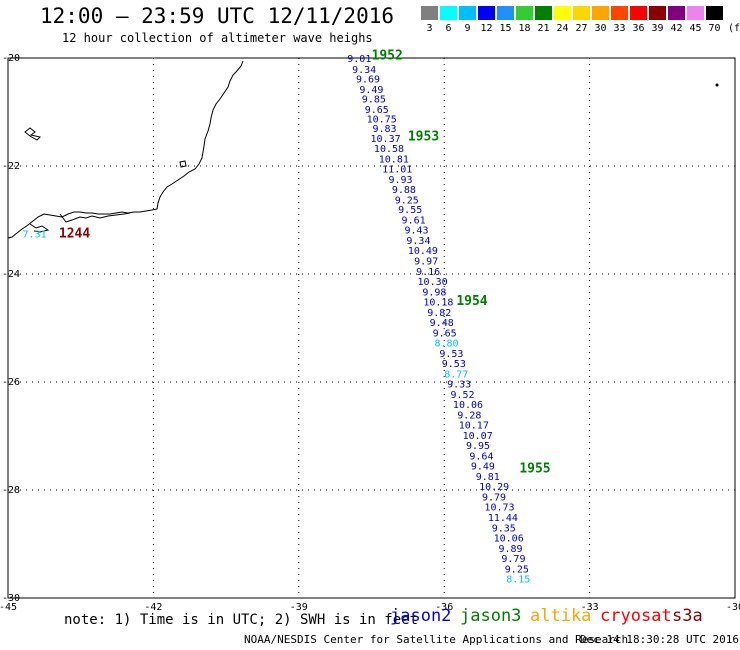  Describe the element at coordinates (499, 508) in the screenshot. I see `wave-height-value: 10.73` at that location.